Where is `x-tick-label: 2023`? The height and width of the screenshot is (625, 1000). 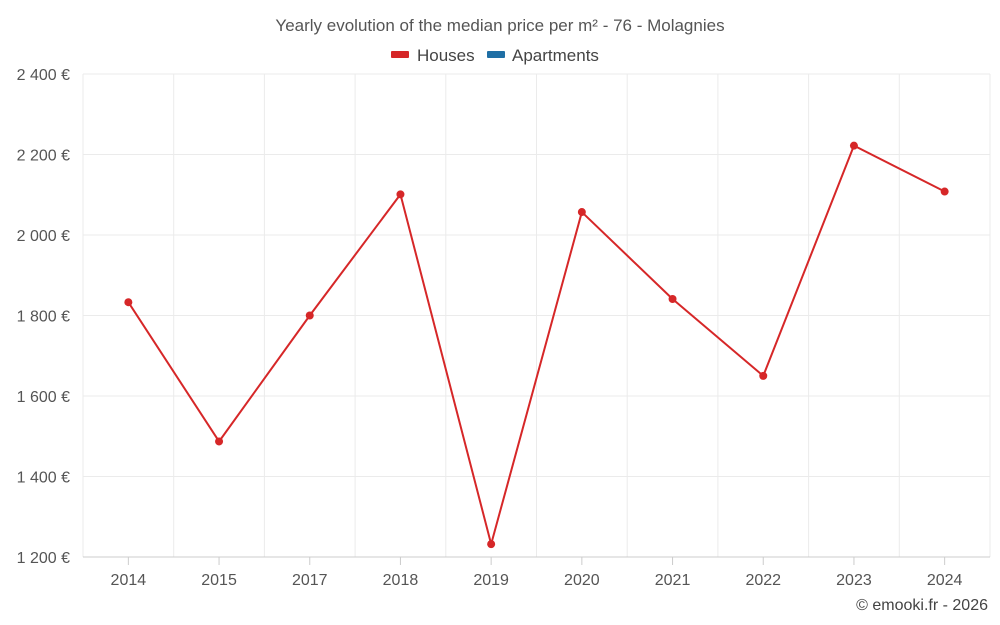
x-tick-label: 2023 is located at coordinates (854, 580).